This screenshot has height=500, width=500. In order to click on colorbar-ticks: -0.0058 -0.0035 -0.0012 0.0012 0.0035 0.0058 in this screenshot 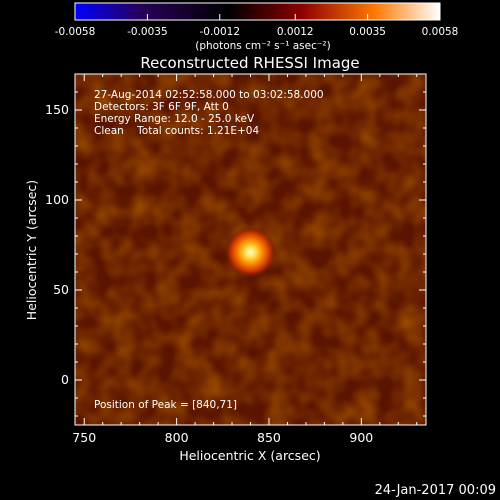, I will do `click(257, 26)`.